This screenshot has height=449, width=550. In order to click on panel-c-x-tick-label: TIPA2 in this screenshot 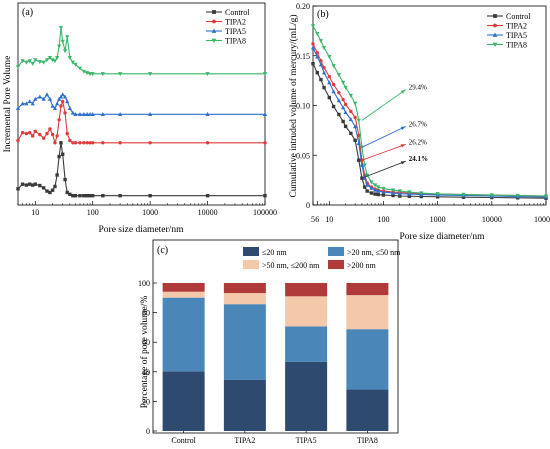, I will do `click(244, 440)`.